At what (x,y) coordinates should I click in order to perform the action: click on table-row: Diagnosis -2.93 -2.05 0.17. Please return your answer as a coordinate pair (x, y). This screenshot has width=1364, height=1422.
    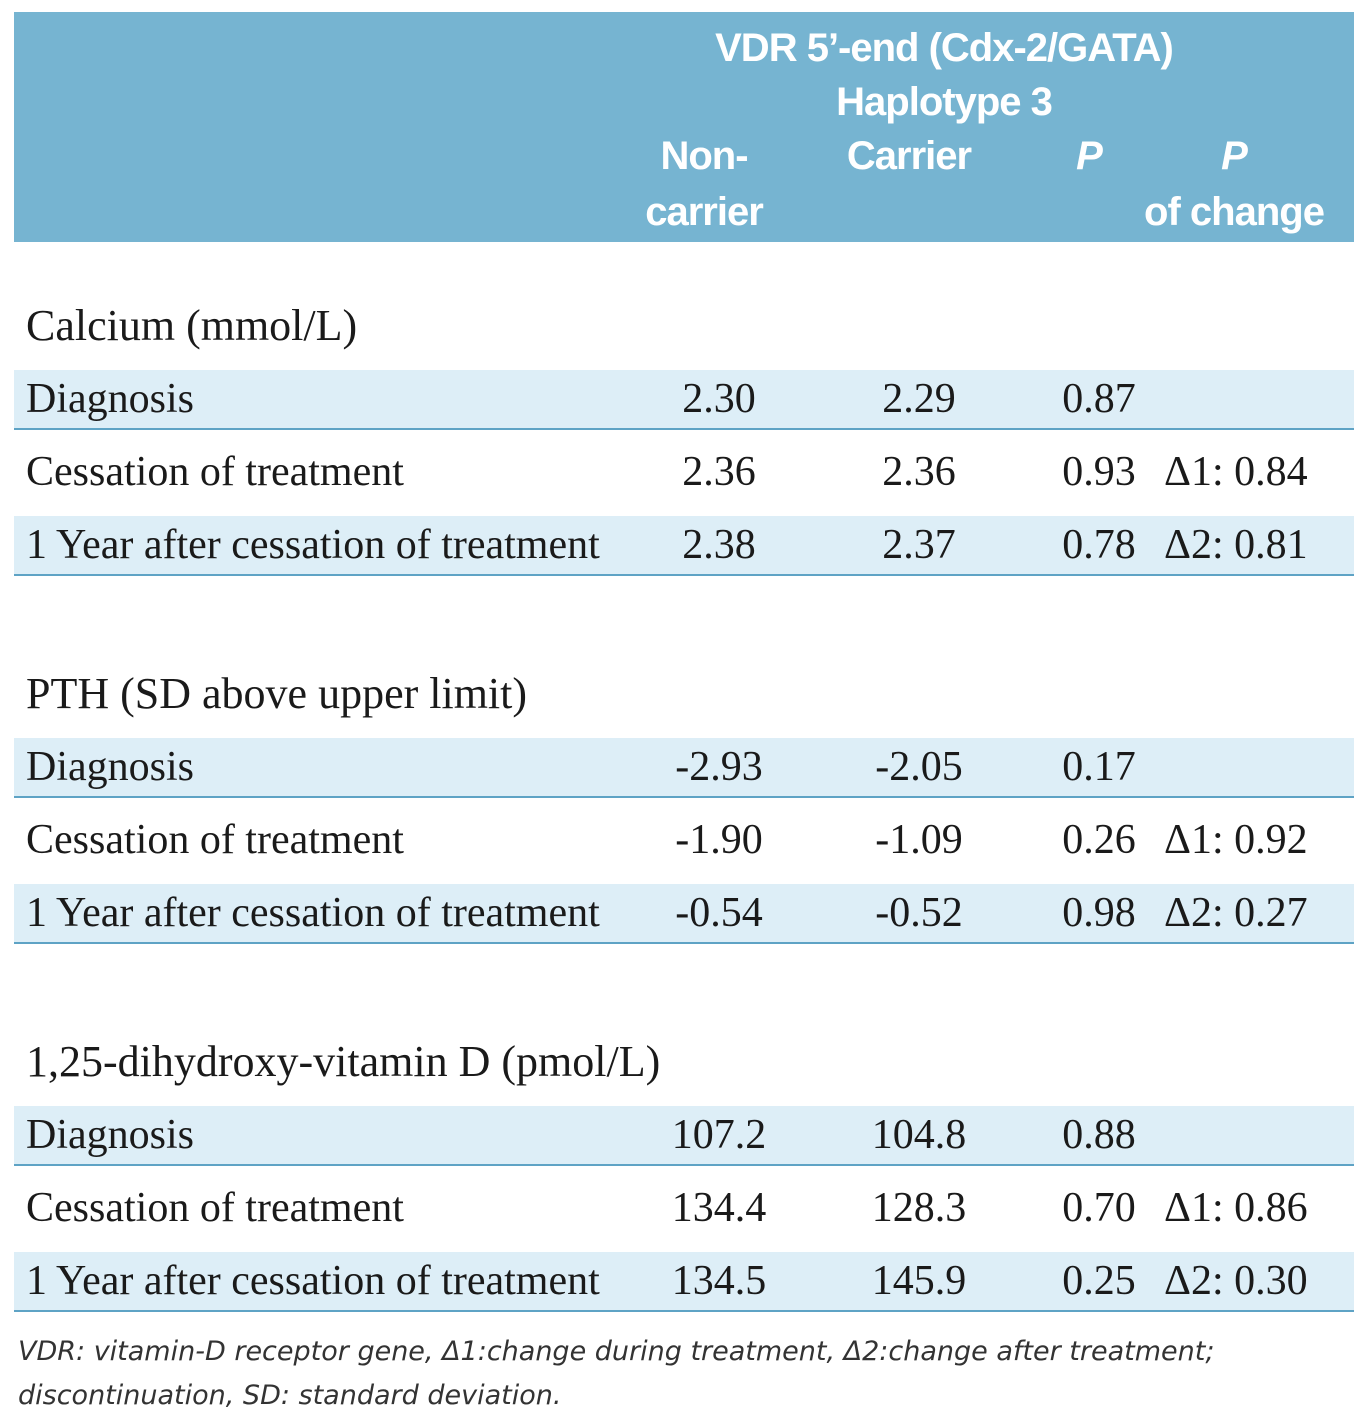
    Looking at the image, I should click on (684, 768).